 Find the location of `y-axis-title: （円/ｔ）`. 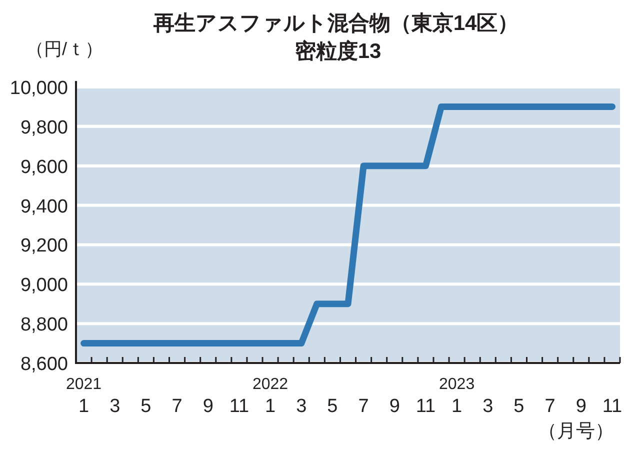

y-axis-title: （円/ｔ） is located at coordinates (65, 49).